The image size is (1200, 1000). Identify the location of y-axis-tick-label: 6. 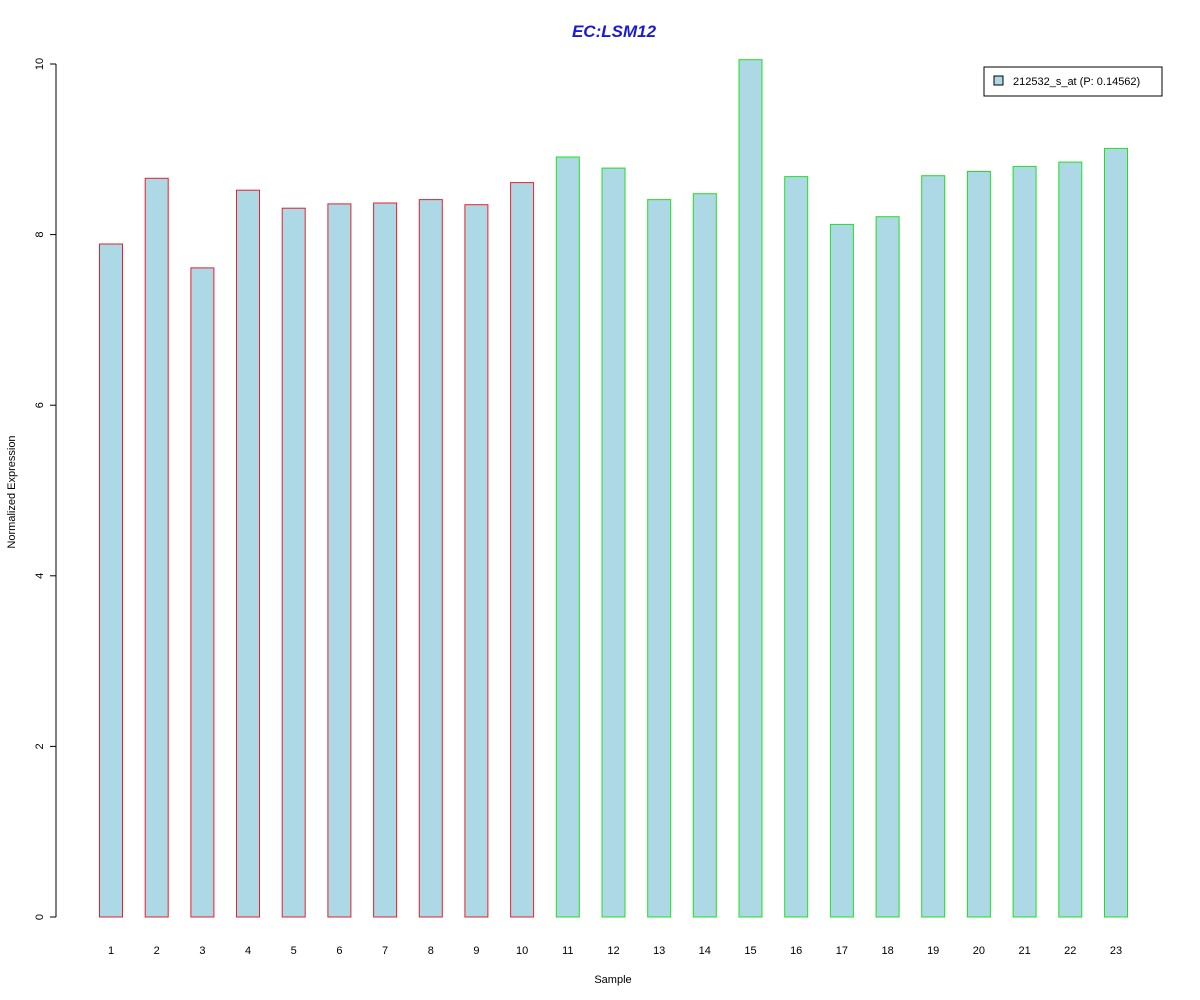
(40, 405).